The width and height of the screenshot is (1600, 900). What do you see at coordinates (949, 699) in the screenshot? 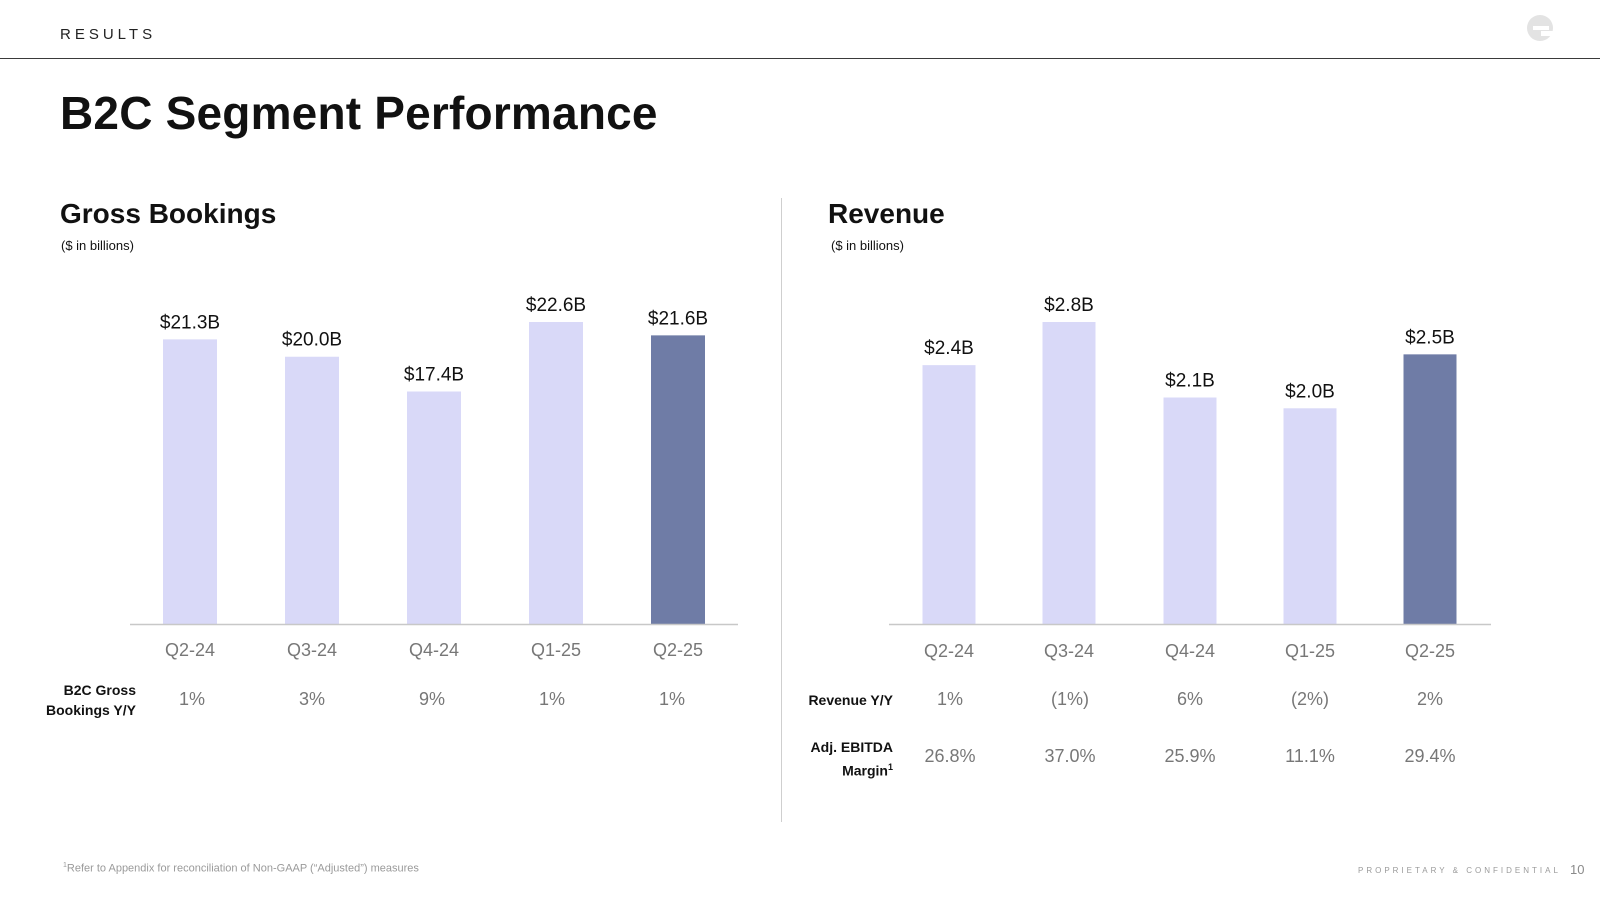
I see `rev-yy-value: 1%` at bounding box center [949, 699].